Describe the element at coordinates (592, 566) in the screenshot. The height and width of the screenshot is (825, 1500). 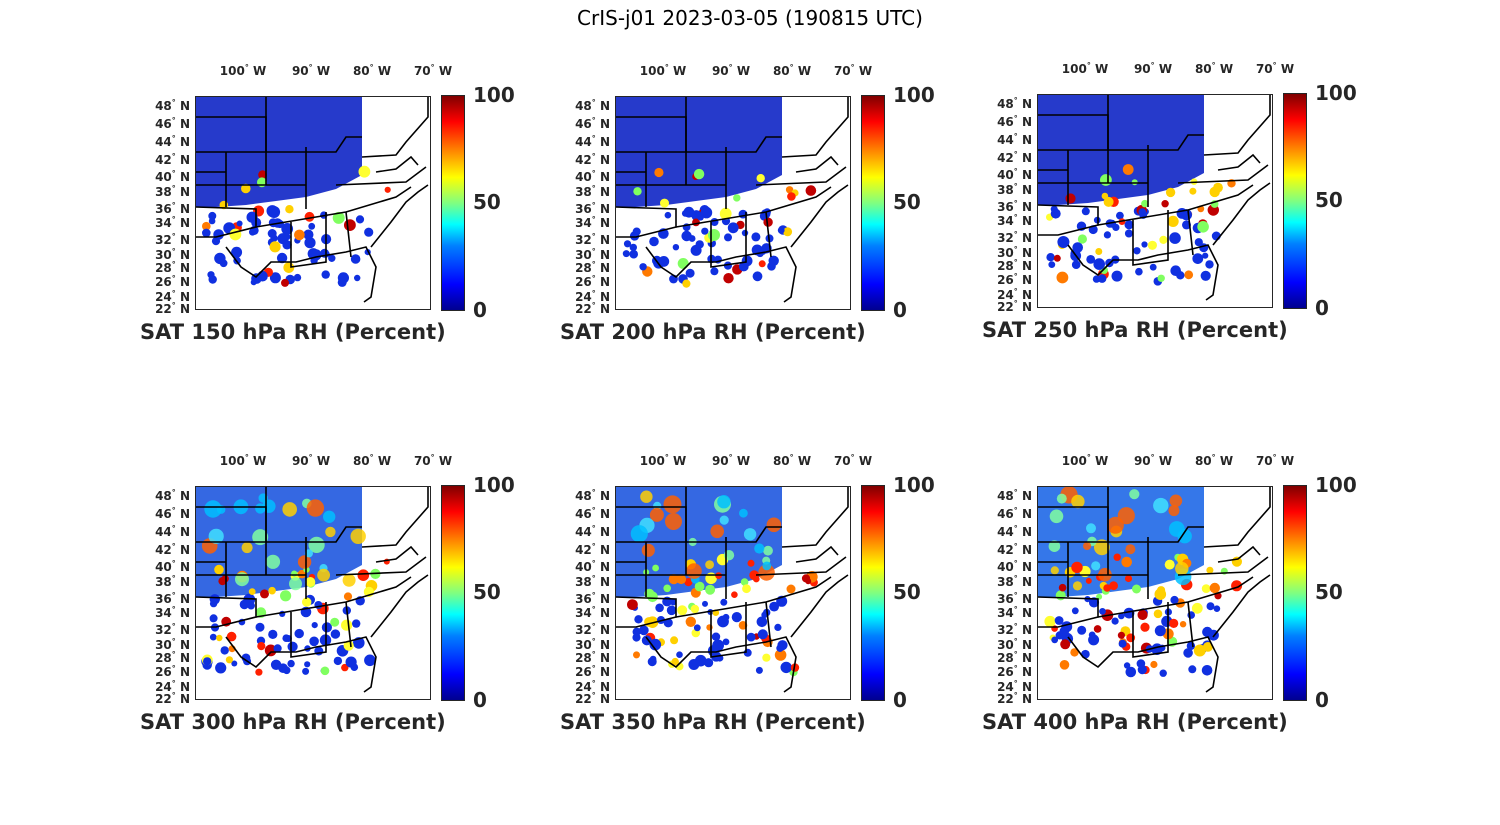
I see `latitude-tick-label: 40° N` at that location.